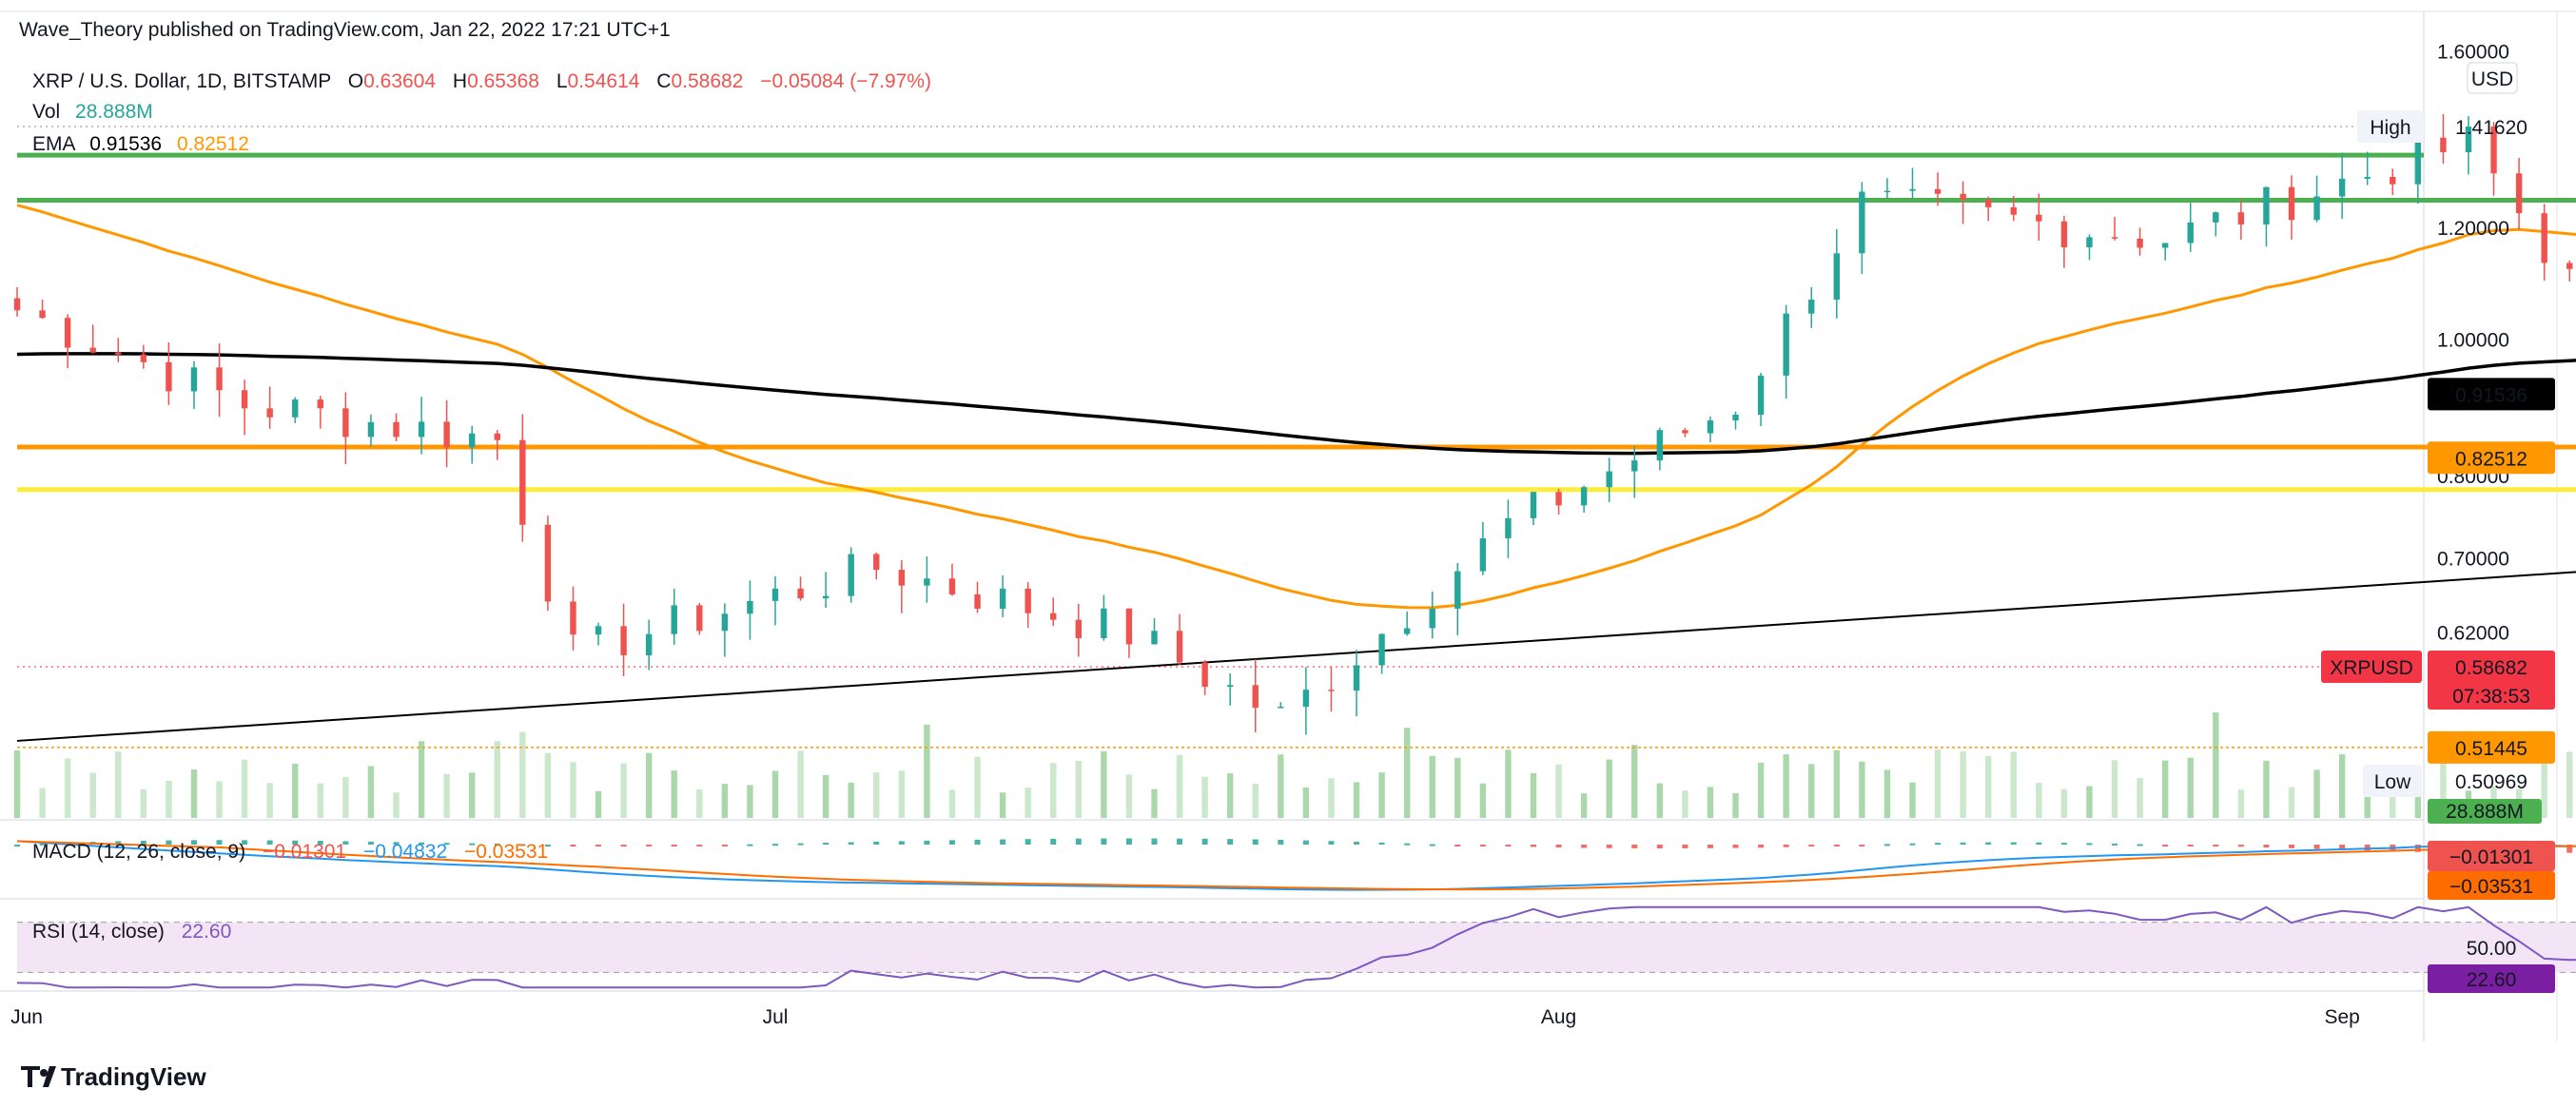  I want to click on ema-slow-price: 0.91536, so click(2491, 395).